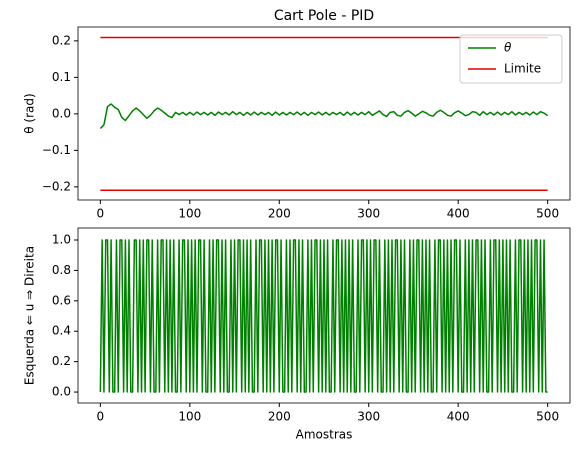 Image resolution: width=581 pixels, height=453 pixels. I want to click on series-line, so click(324, 116).